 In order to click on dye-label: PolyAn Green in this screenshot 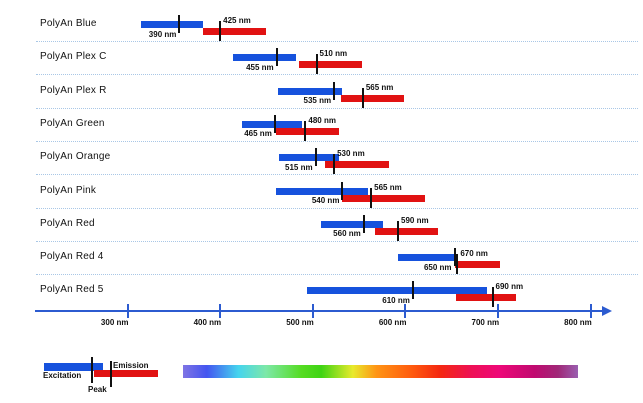, I will do `click(72, 123)`.